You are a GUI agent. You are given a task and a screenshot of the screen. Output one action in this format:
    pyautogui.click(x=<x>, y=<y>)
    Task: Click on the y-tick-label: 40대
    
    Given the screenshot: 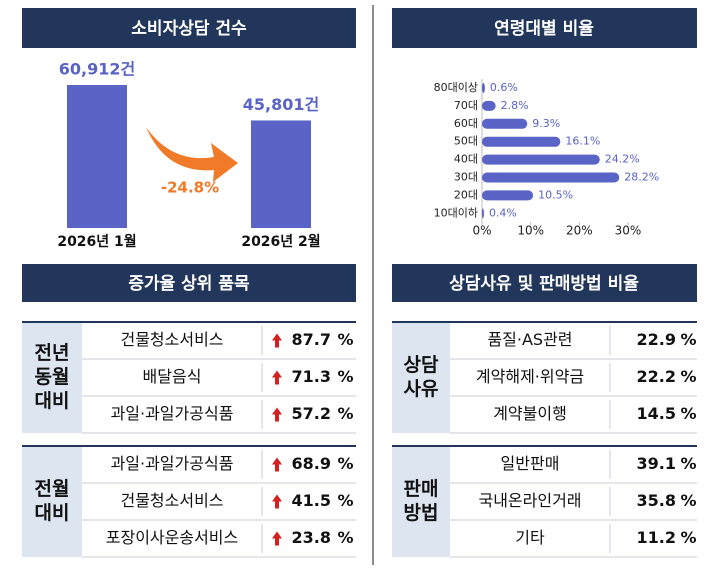 What is the action you would take?
    pyautogui.click(x=466, y=159)
    